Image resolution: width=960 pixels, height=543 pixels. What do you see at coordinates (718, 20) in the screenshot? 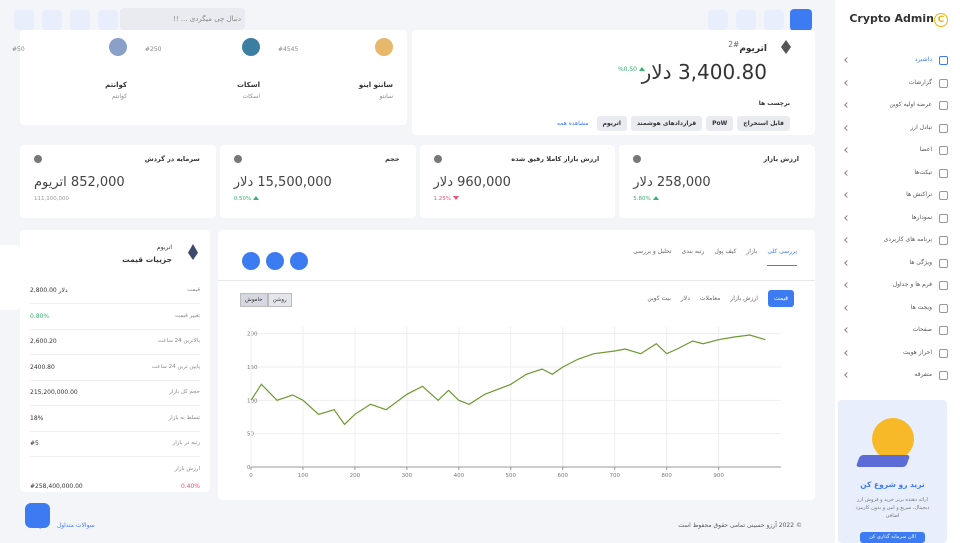
I see `clipboard-button` at bounding box center [718, 20].